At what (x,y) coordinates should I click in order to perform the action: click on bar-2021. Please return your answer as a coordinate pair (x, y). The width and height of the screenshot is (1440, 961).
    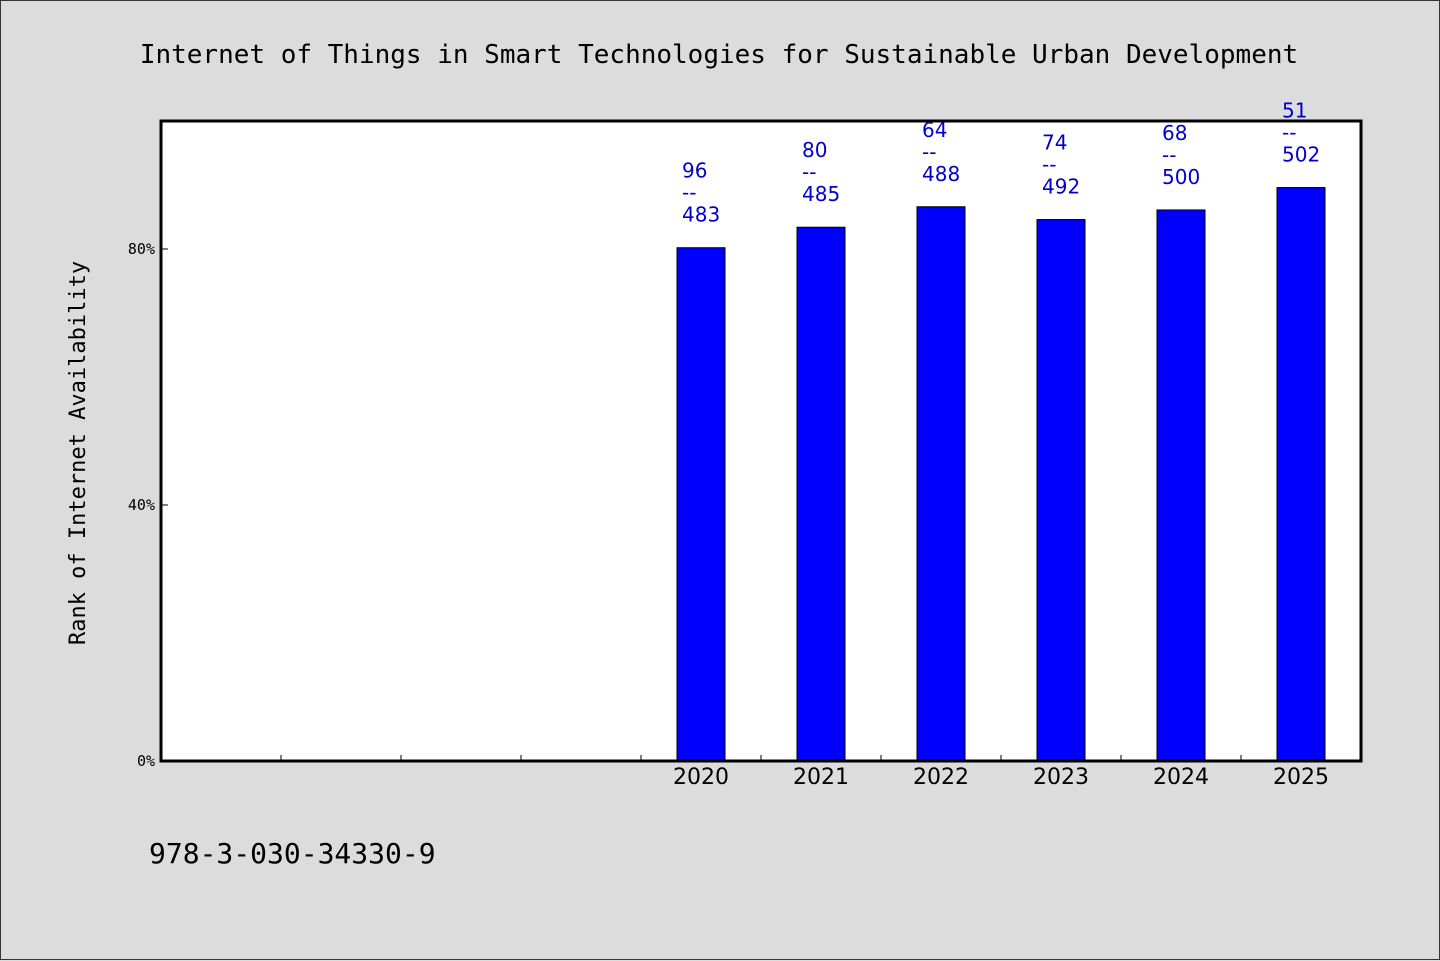
    Looking at the image, I should click on (821, 494).